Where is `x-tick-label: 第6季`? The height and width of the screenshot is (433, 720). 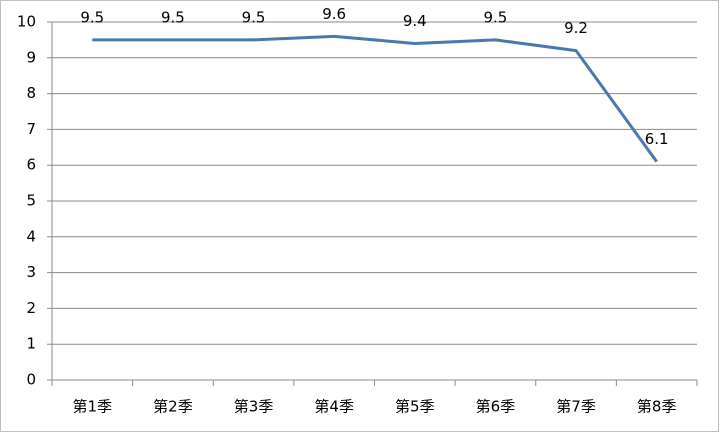
x-tick-label: 第6季 is located at coordinates (496, 407).